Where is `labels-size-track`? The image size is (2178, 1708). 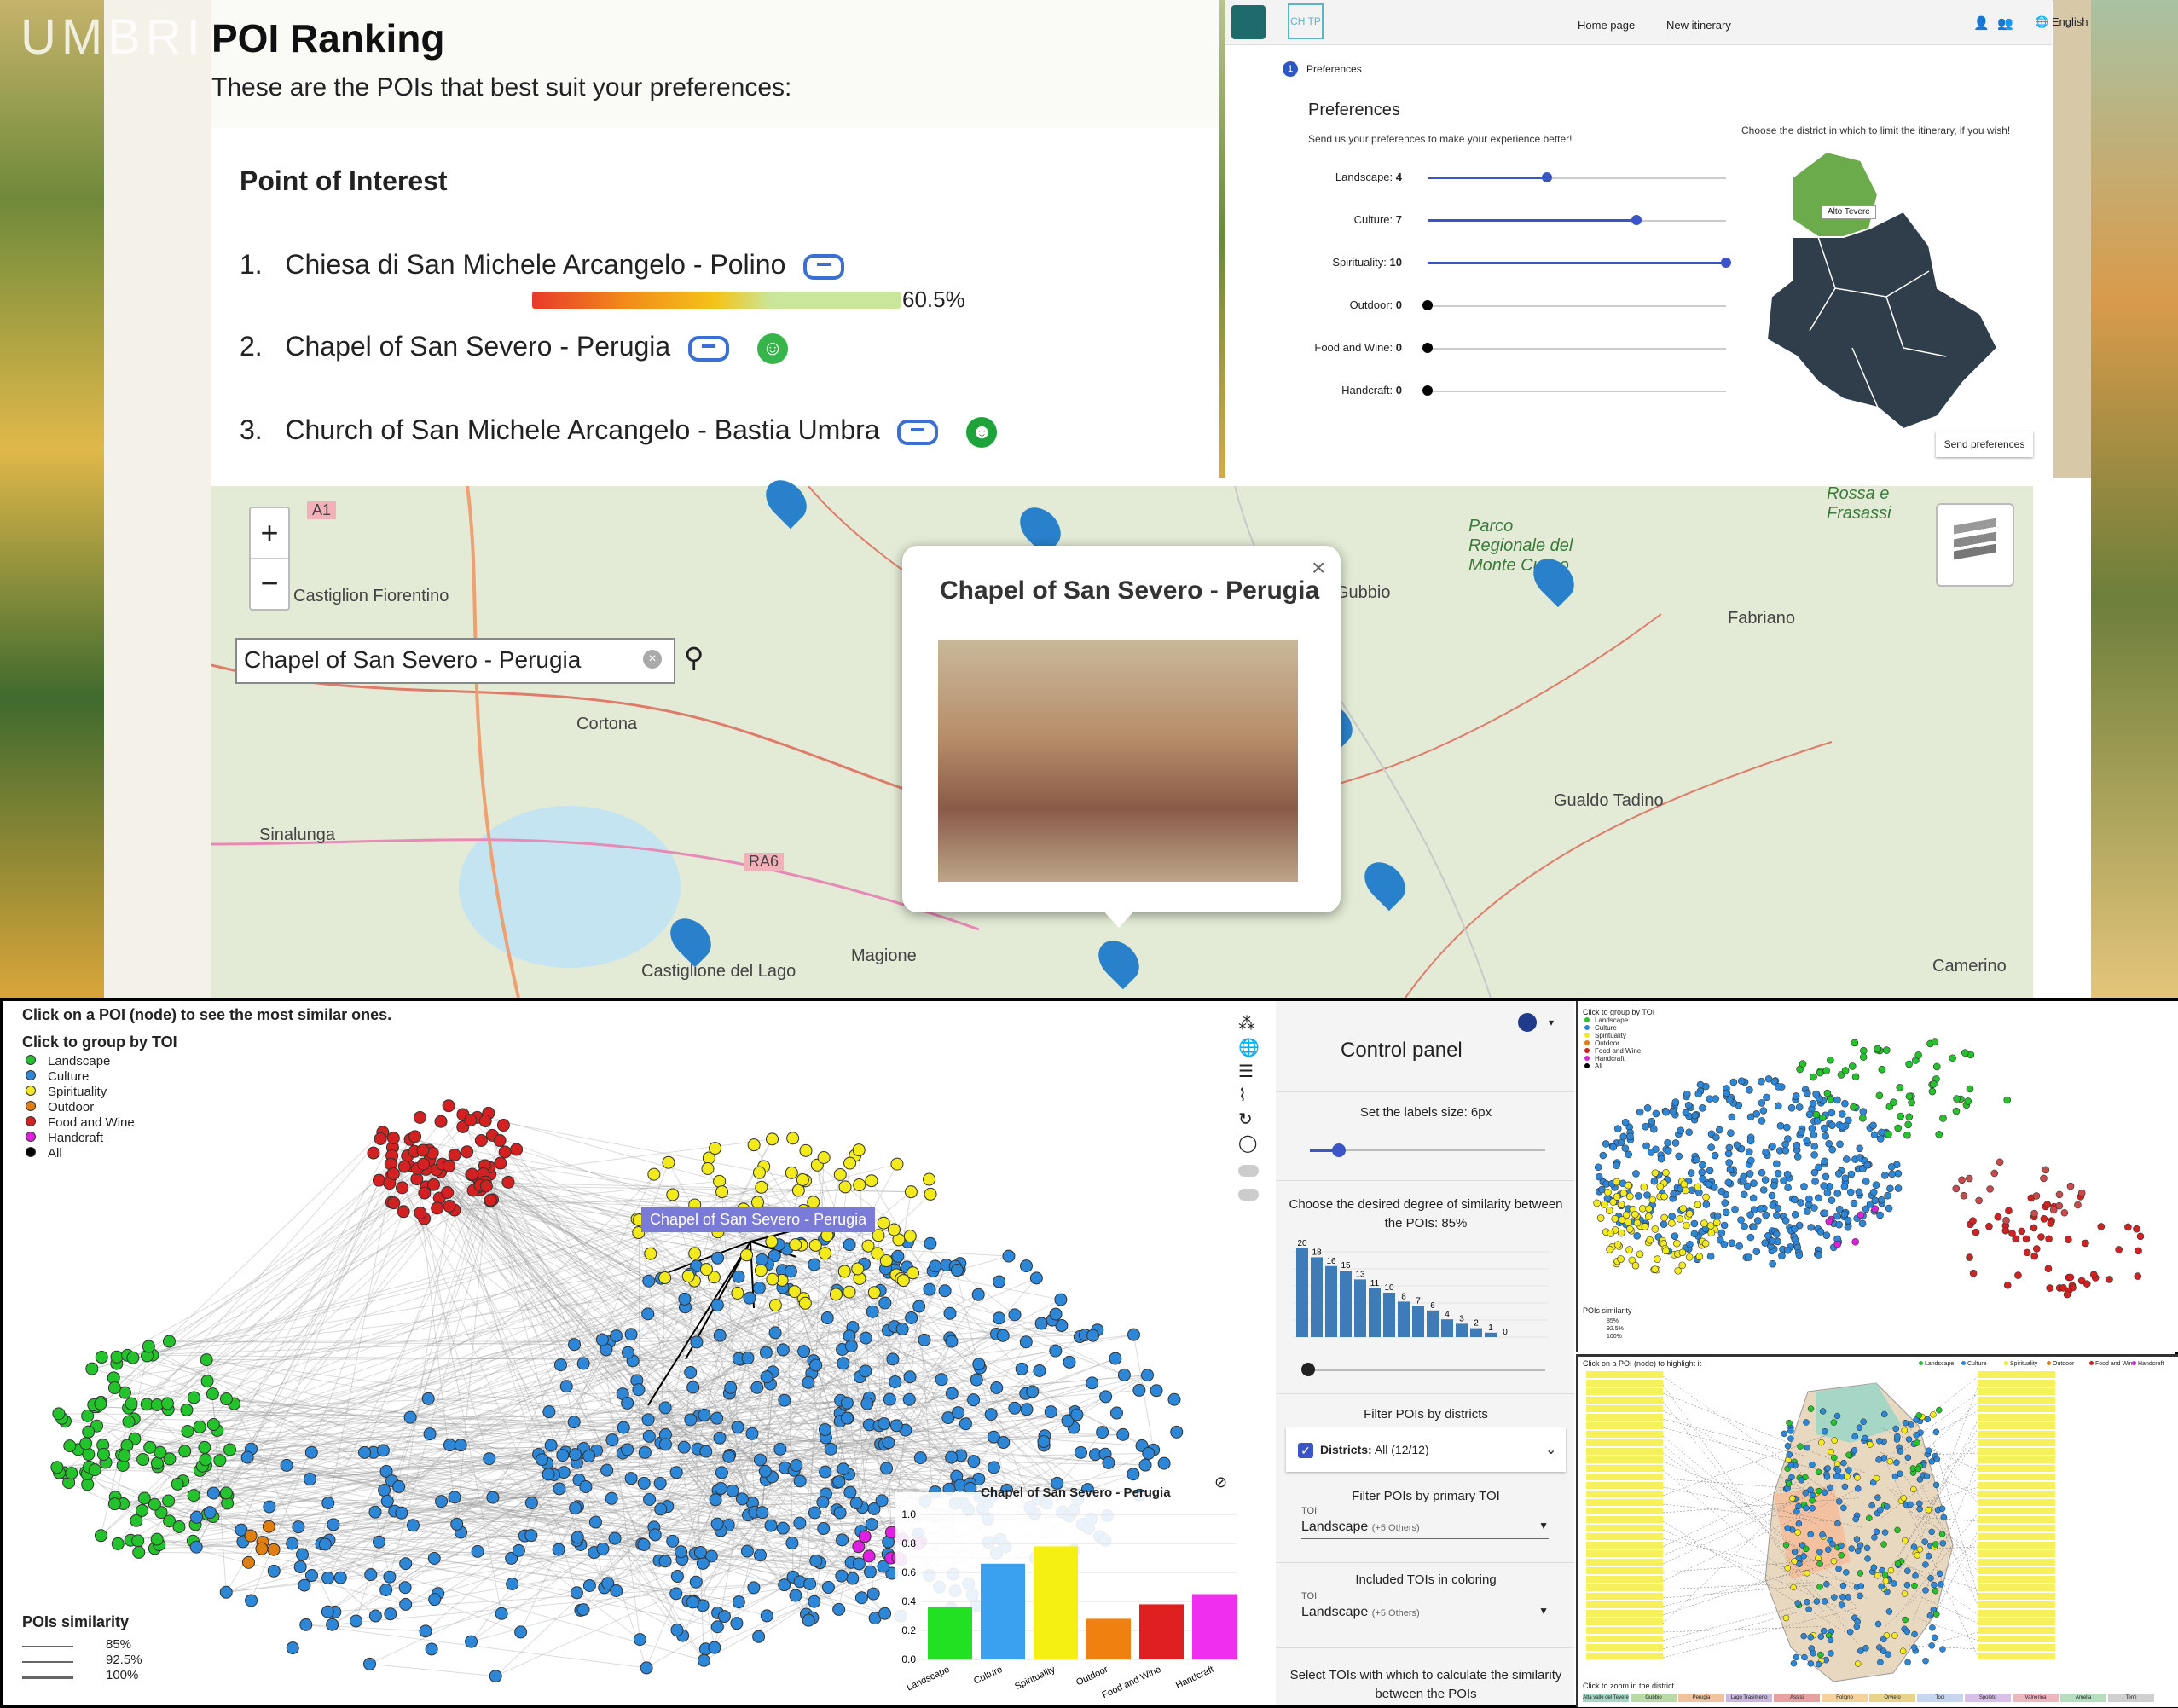 labels-size-track is located at coordinates (1427, 1150).